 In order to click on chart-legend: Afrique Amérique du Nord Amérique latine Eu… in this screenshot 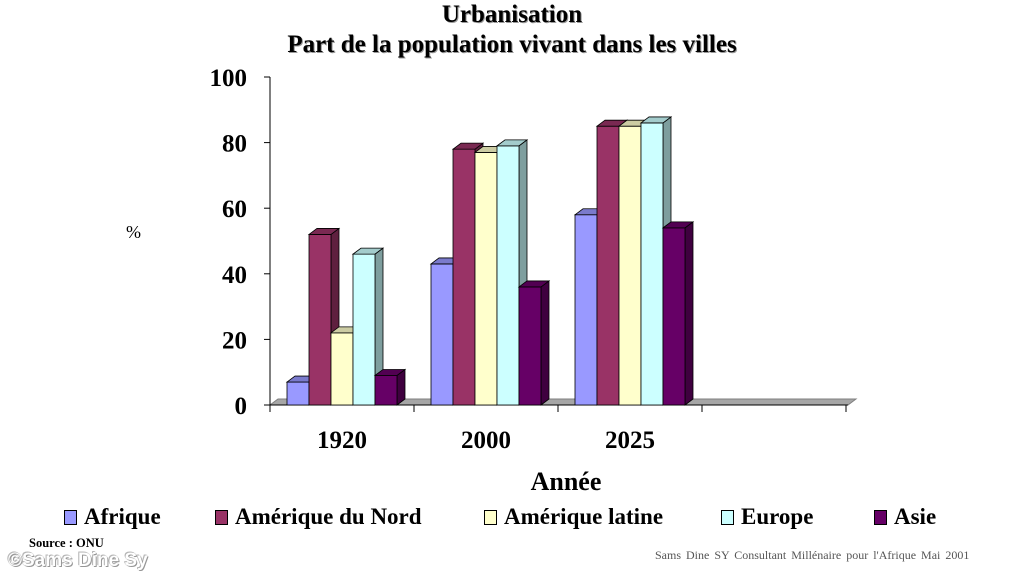, I will do `click(514, 518)`.